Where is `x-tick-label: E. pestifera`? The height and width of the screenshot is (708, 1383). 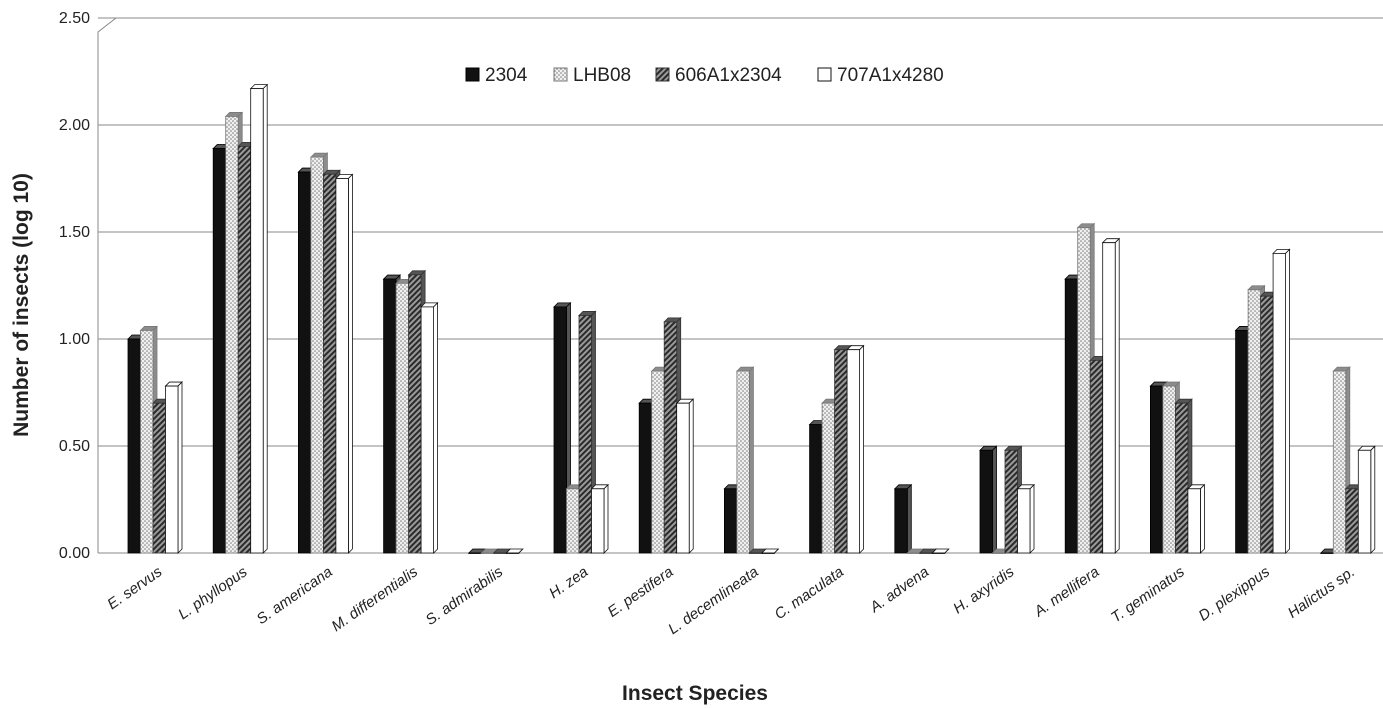 x-tick-label: E. pestifera is located at coordinates (641, 591).